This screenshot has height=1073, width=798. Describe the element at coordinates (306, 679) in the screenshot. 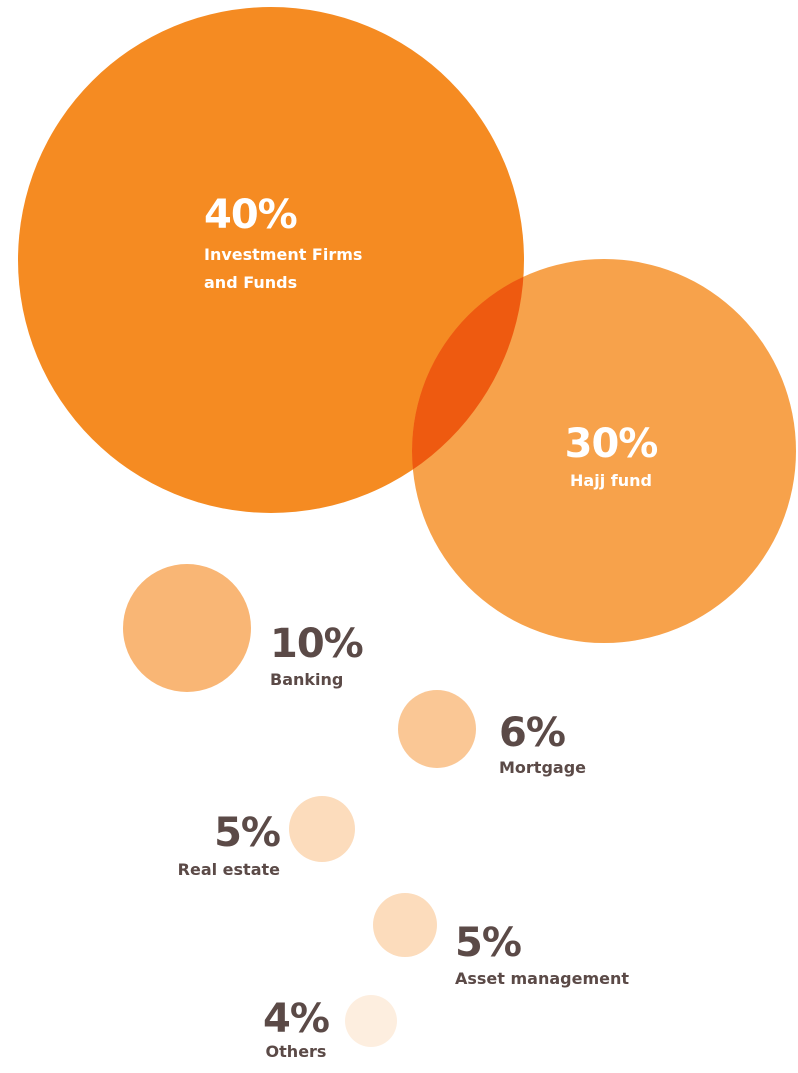

I see `category-label-banking: Banking` at that location.